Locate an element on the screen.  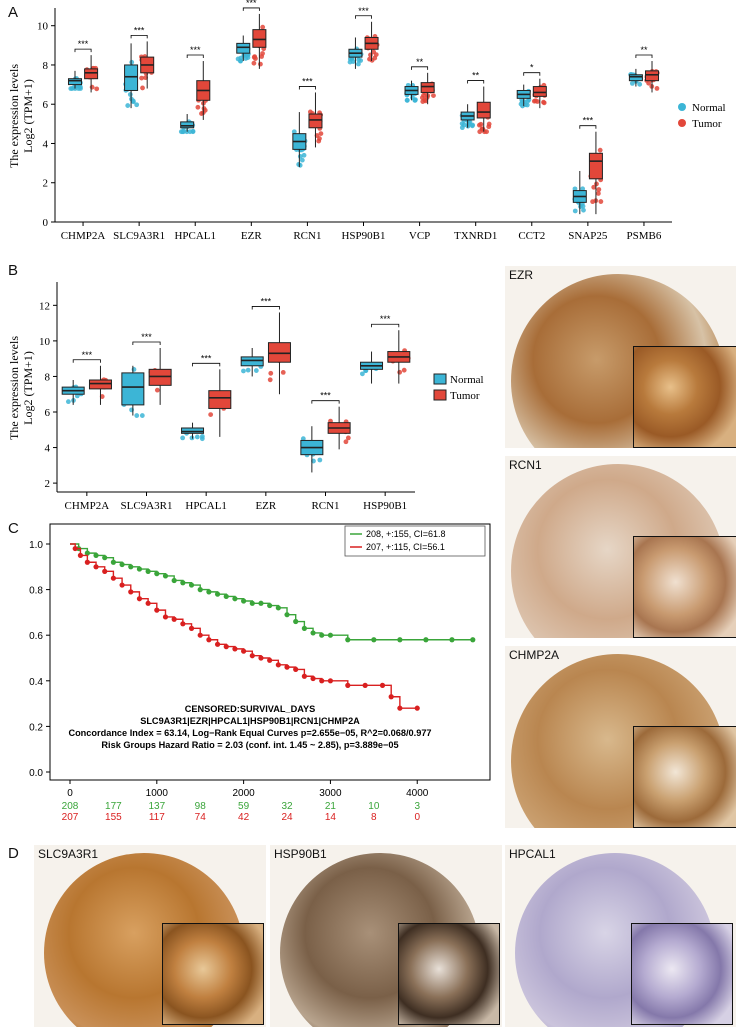
x-tick-label: 4000 is located at coordinates (417, 793).